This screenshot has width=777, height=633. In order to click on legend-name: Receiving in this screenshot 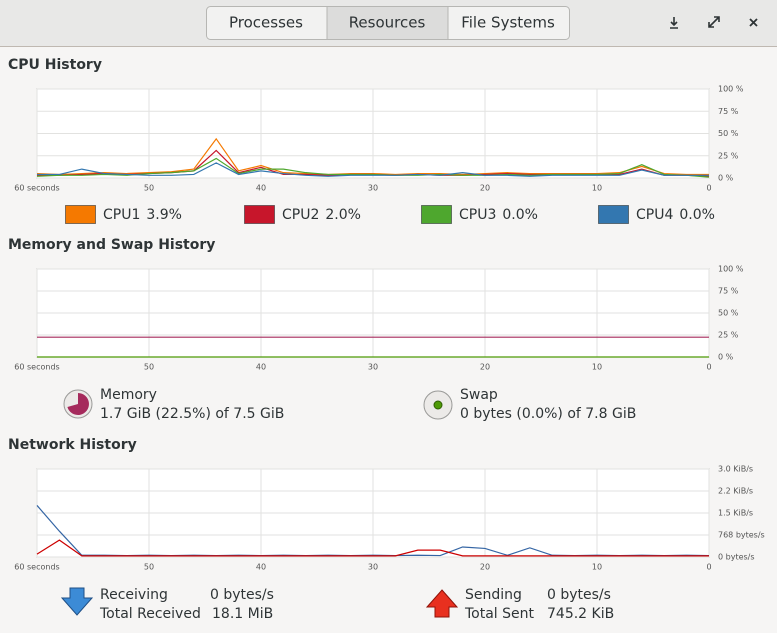, I will do `click(134, 595)`.